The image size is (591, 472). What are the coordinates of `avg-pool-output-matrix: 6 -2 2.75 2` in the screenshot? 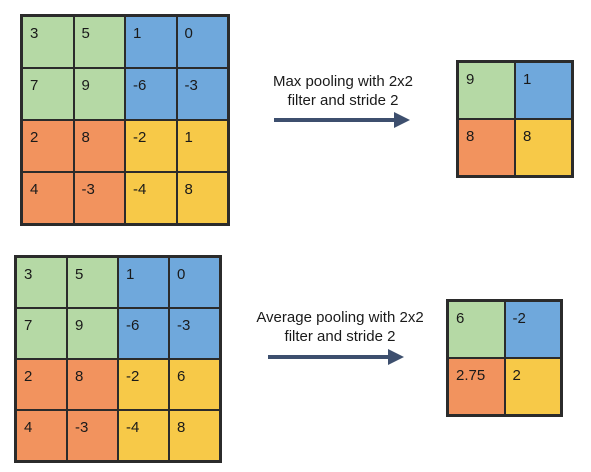 It's located at (504, 358).